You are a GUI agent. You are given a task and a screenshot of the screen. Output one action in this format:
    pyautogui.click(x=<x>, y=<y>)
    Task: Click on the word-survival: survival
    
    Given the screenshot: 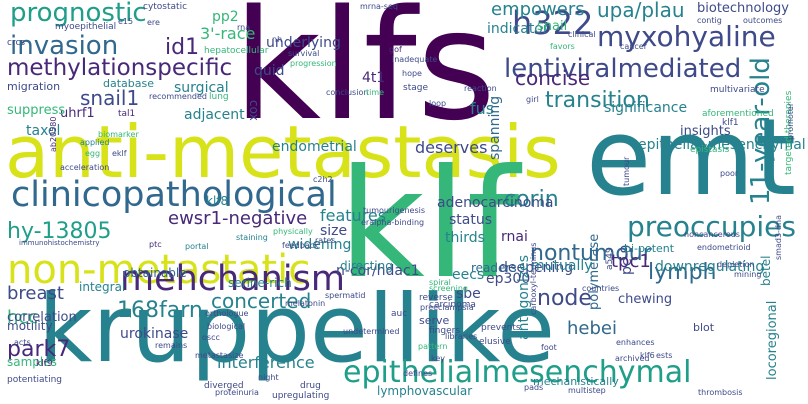 What is the action you would take?
    pyautogui.click(x=304, y=53)
    